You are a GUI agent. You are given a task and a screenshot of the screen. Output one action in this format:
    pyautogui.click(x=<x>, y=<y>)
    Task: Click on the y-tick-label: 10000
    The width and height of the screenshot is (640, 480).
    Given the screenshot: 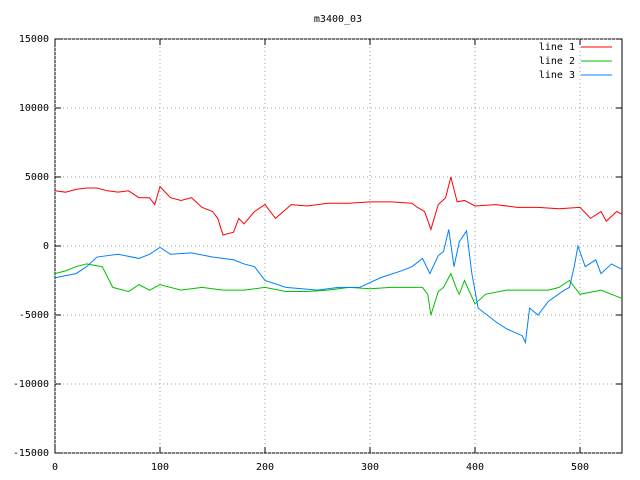 What is the action you would take?
    pyautogui.click(x=34, y=108)
    